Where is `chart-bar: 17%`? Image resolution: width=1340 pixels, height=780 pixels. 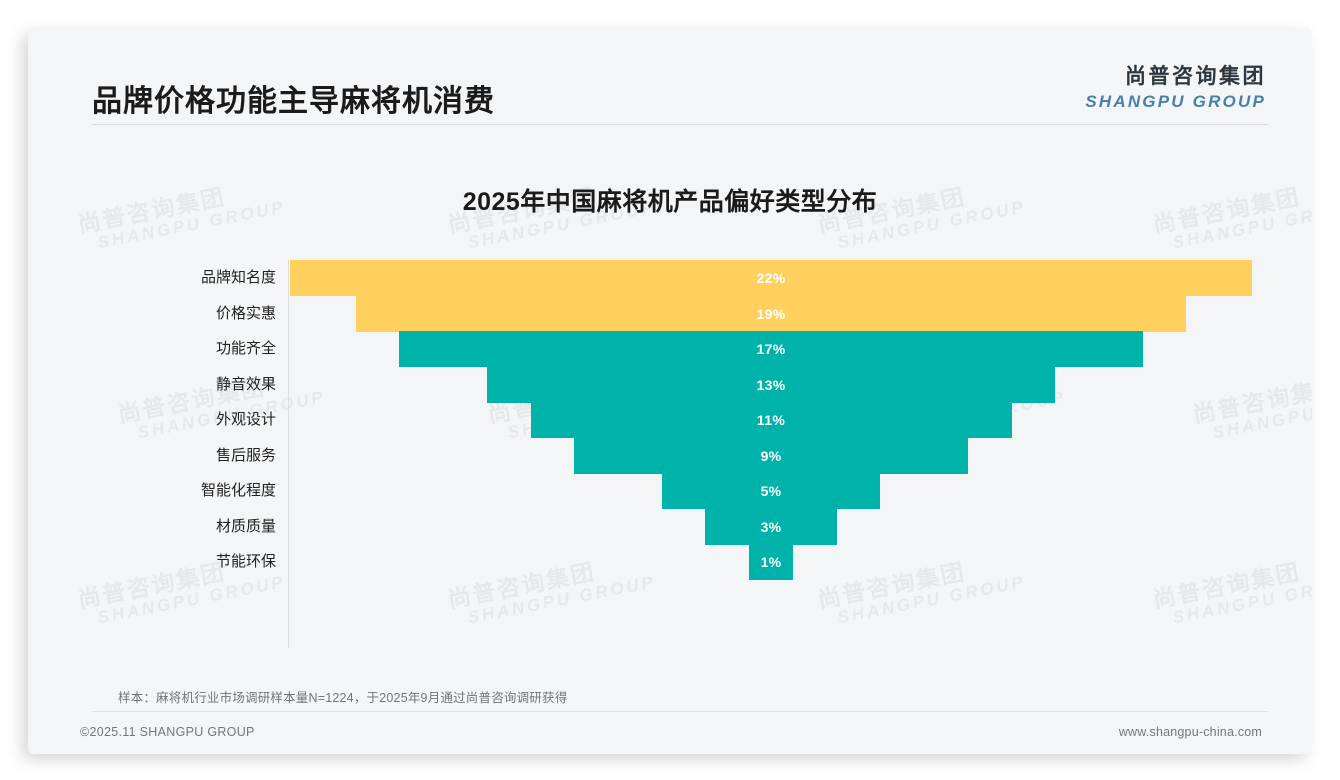
chart-bar: 17% is located at coordinates (771, 349).